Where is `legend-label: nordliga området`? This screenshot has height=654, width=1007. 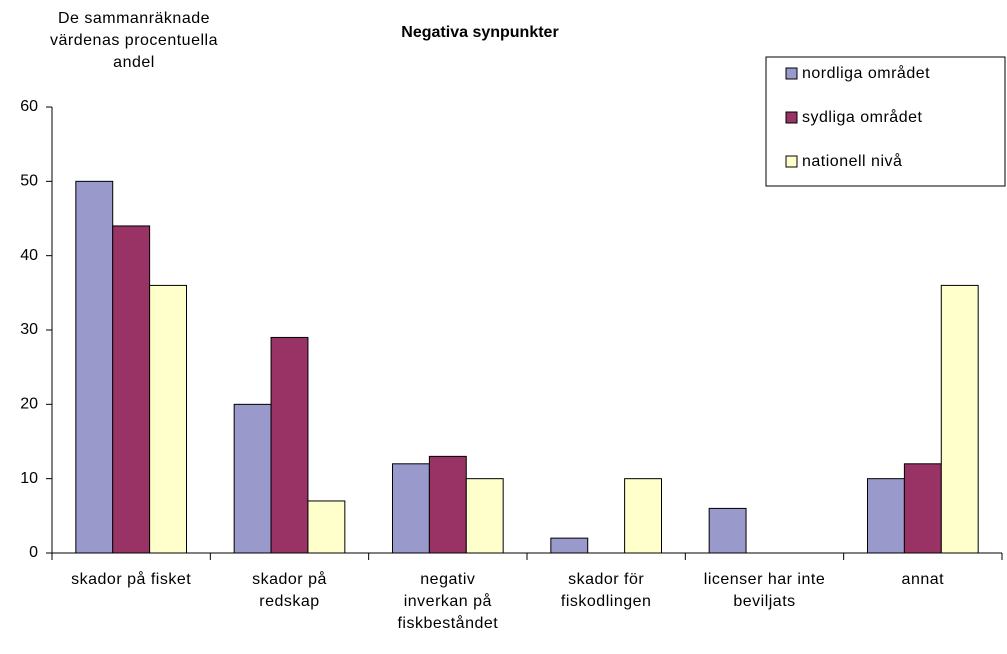 legend-label: nordliga området is located at coordinates (866, 73).